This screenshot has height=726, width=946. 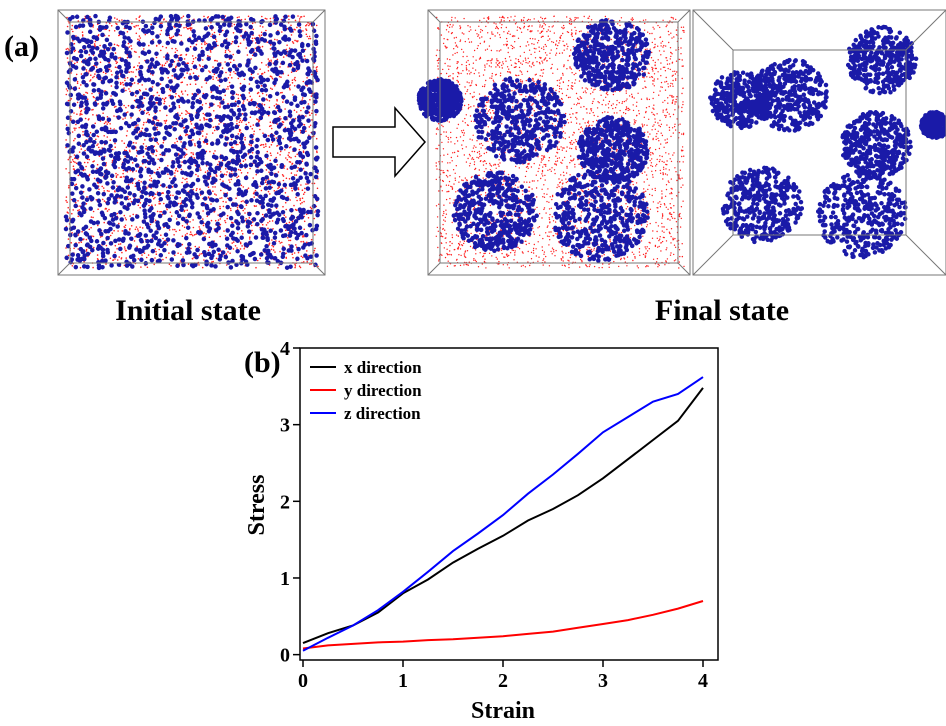 I want to click on series-line, so click(x=503, y=625).